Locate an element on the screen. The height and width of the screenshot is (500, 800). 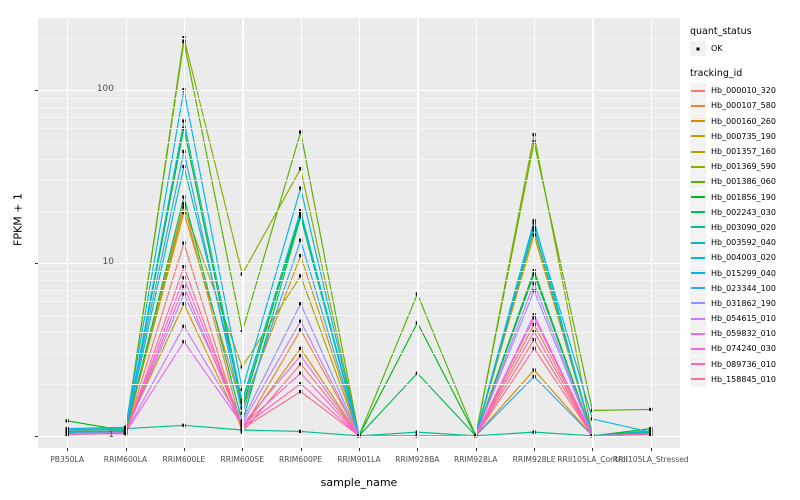
legend-item: Hb_003592_040 is located at coordinates (745, 243).